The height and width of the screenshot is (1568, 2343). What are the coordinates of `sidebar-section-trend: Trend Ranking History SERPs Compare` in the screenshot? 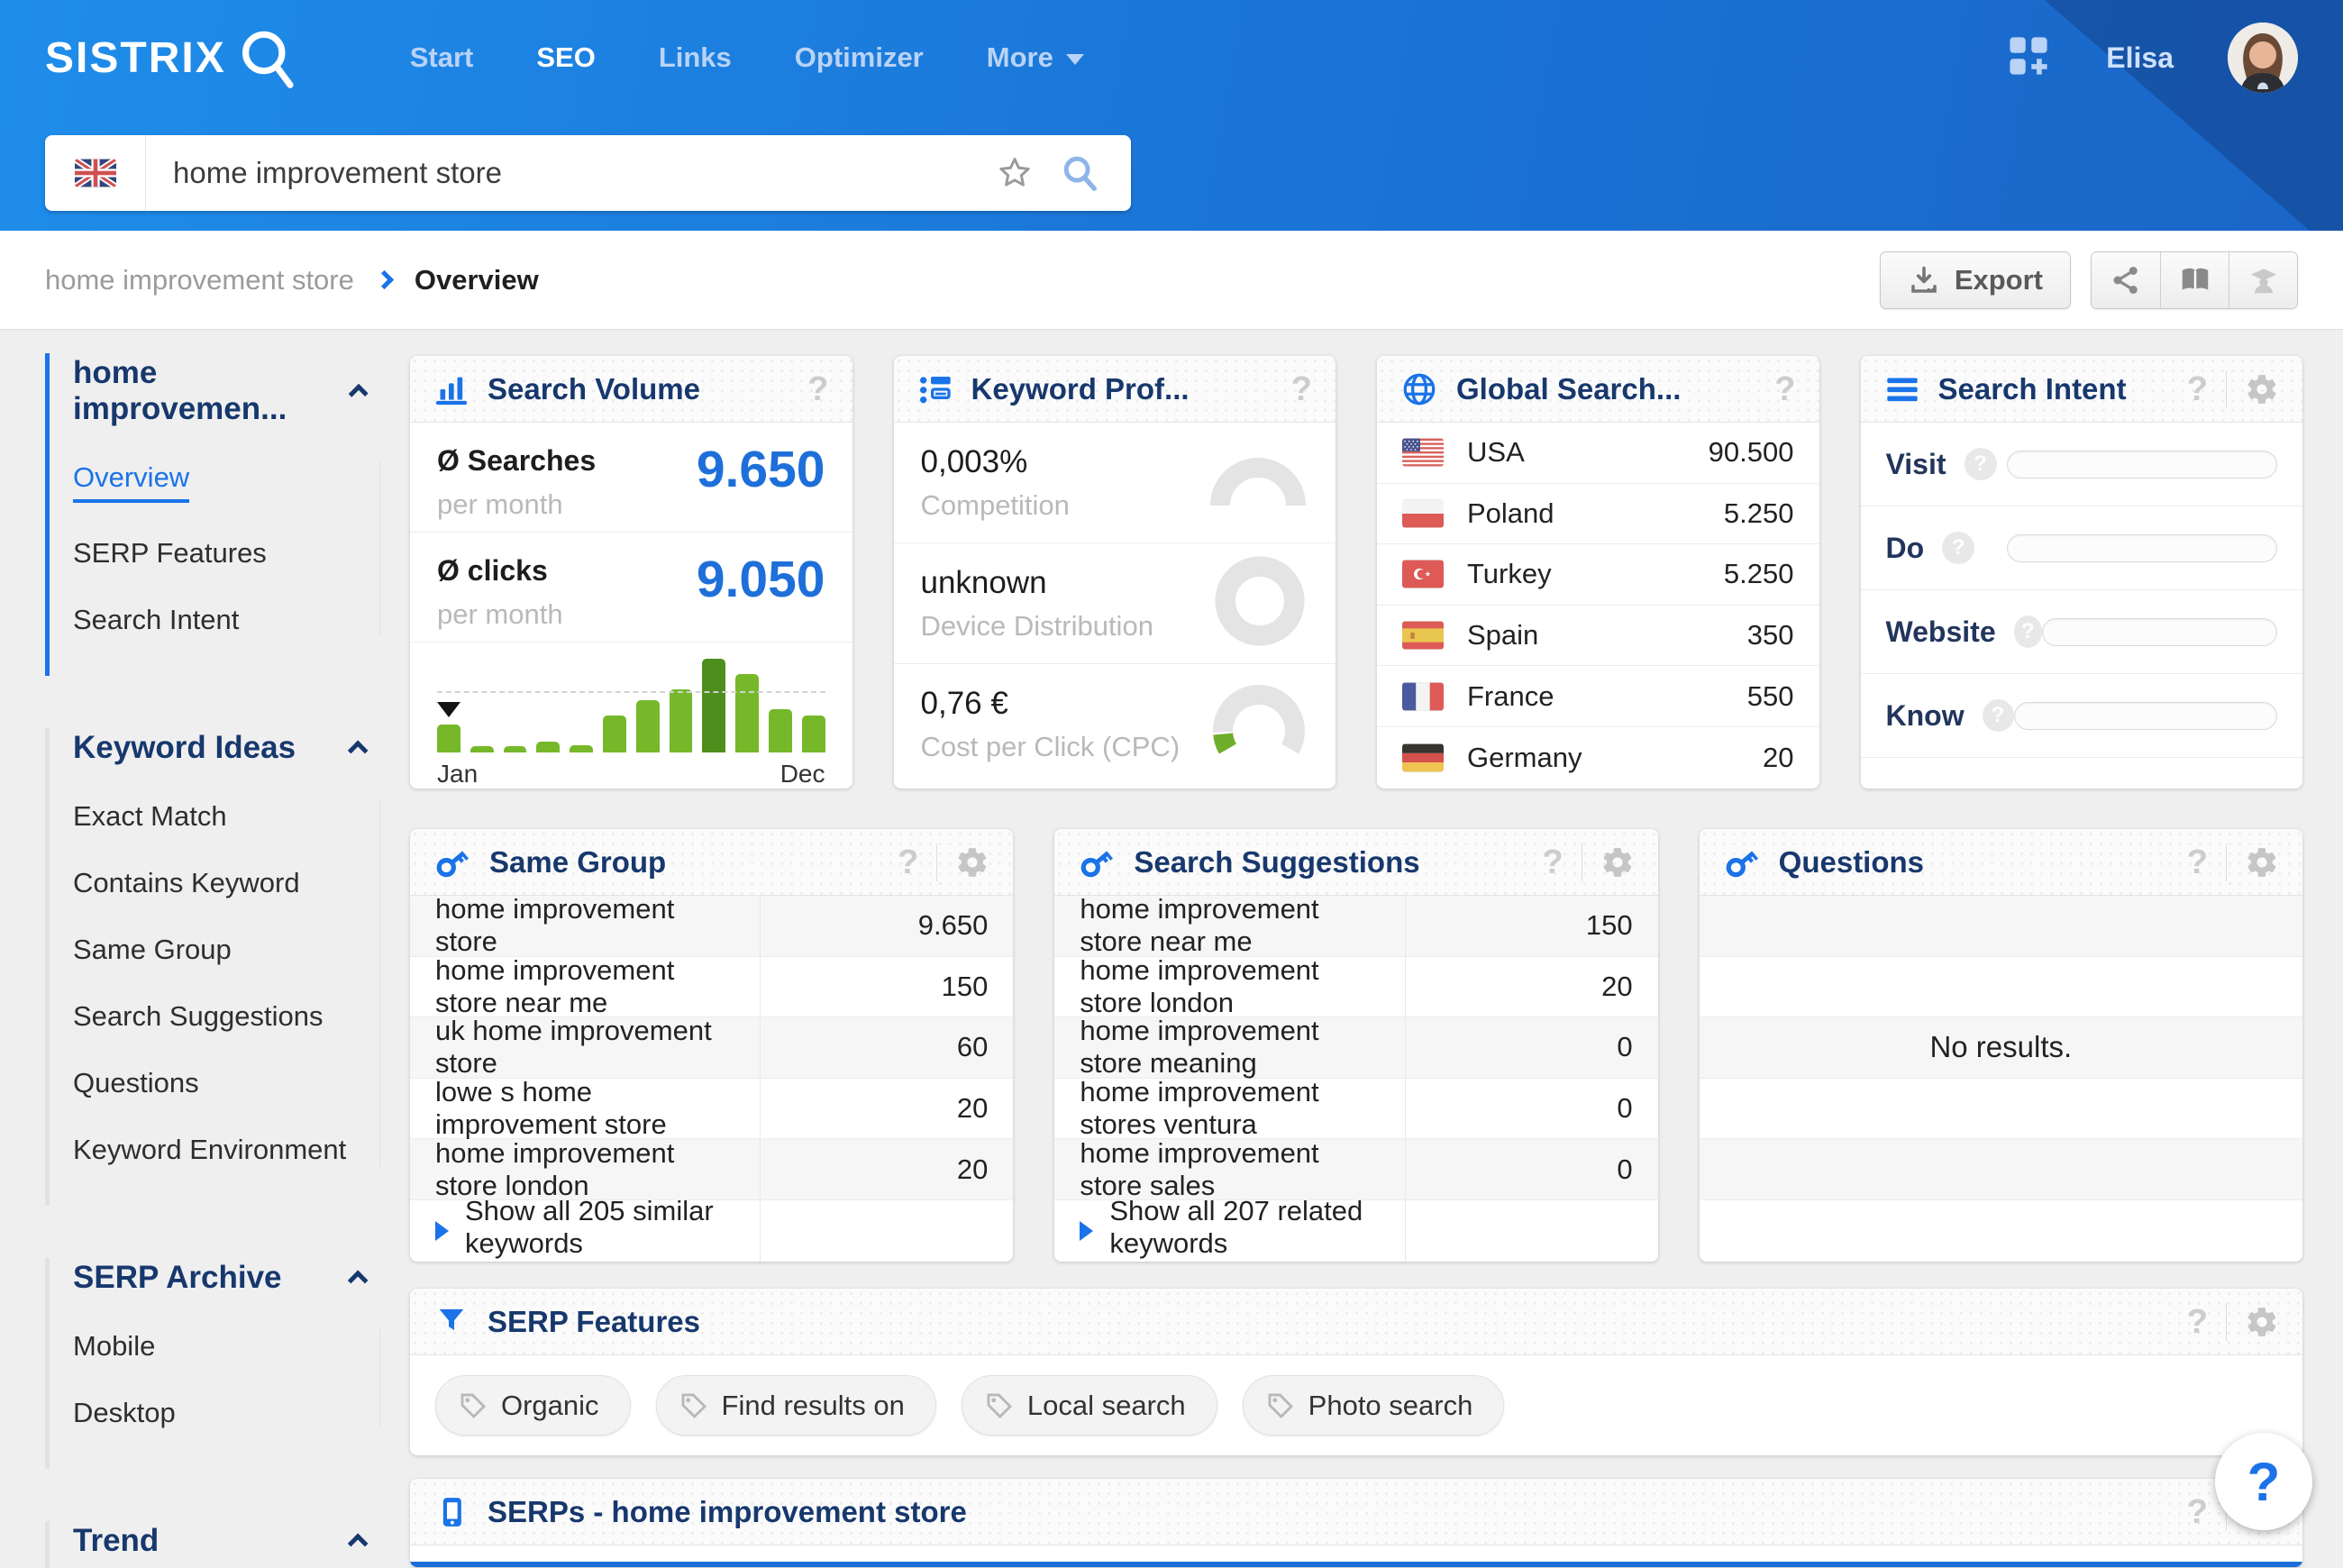 It's located at (212, 1544).